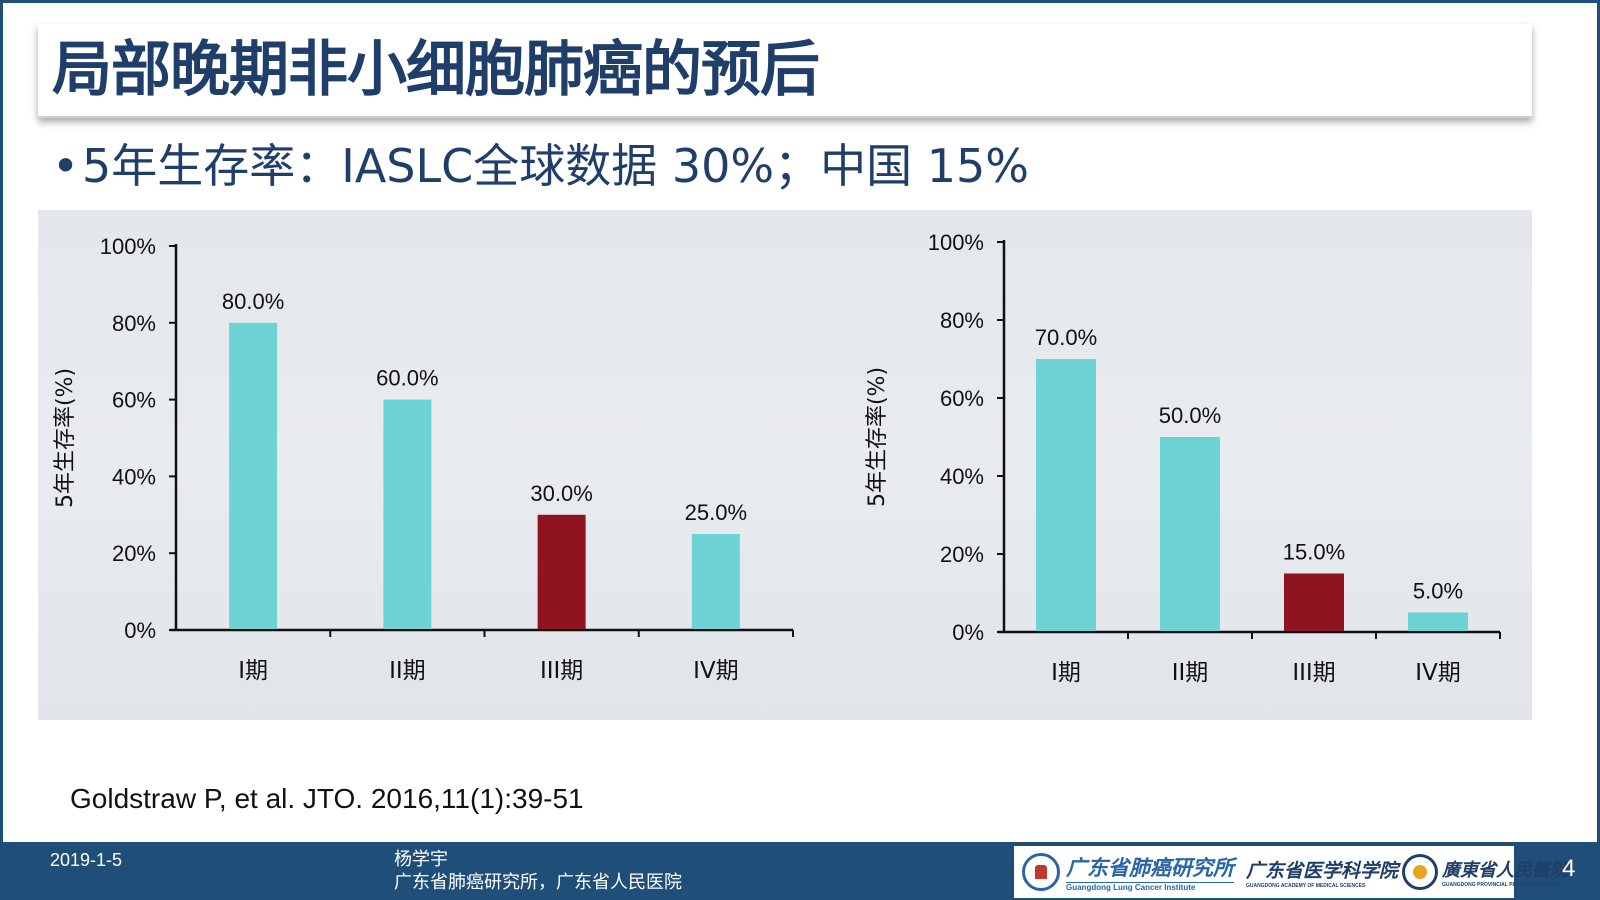  I want to click on chart2-y-axis-label: 5年生存率(%), so click(877, 437).